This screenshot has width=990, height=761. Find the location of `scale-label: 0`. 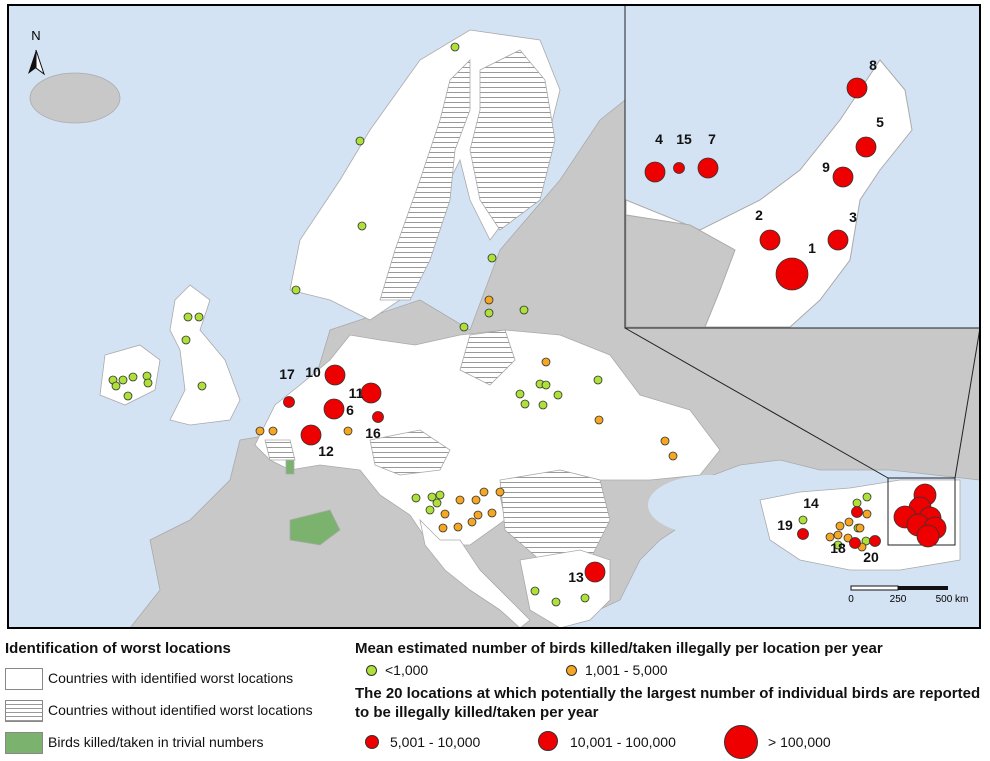

scale-label: 0 is located at coordinates (851, 599).